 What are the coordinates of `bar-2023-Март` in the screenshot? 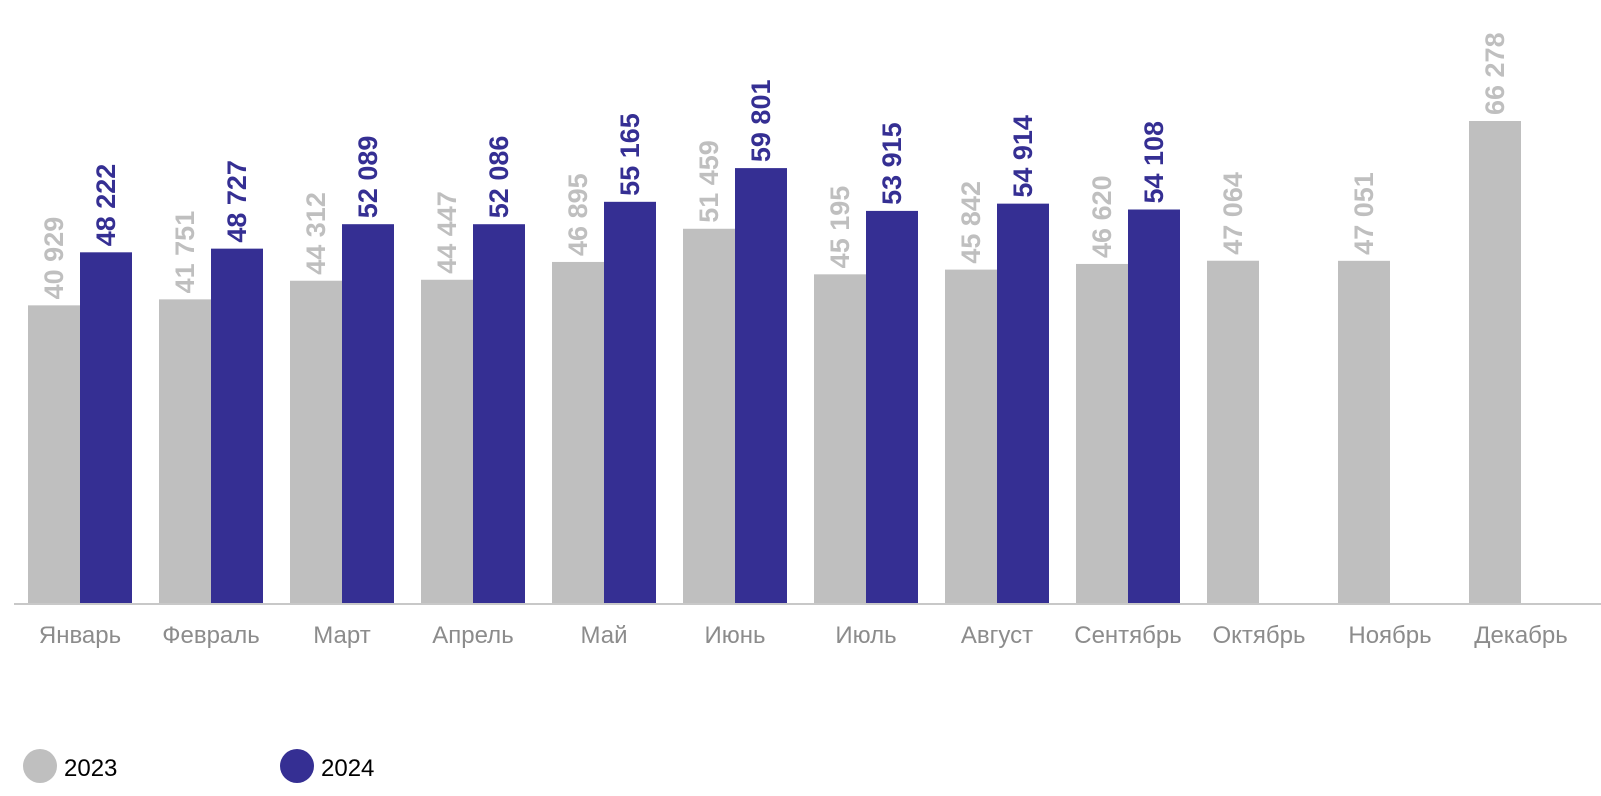 It's located at (316, 441).